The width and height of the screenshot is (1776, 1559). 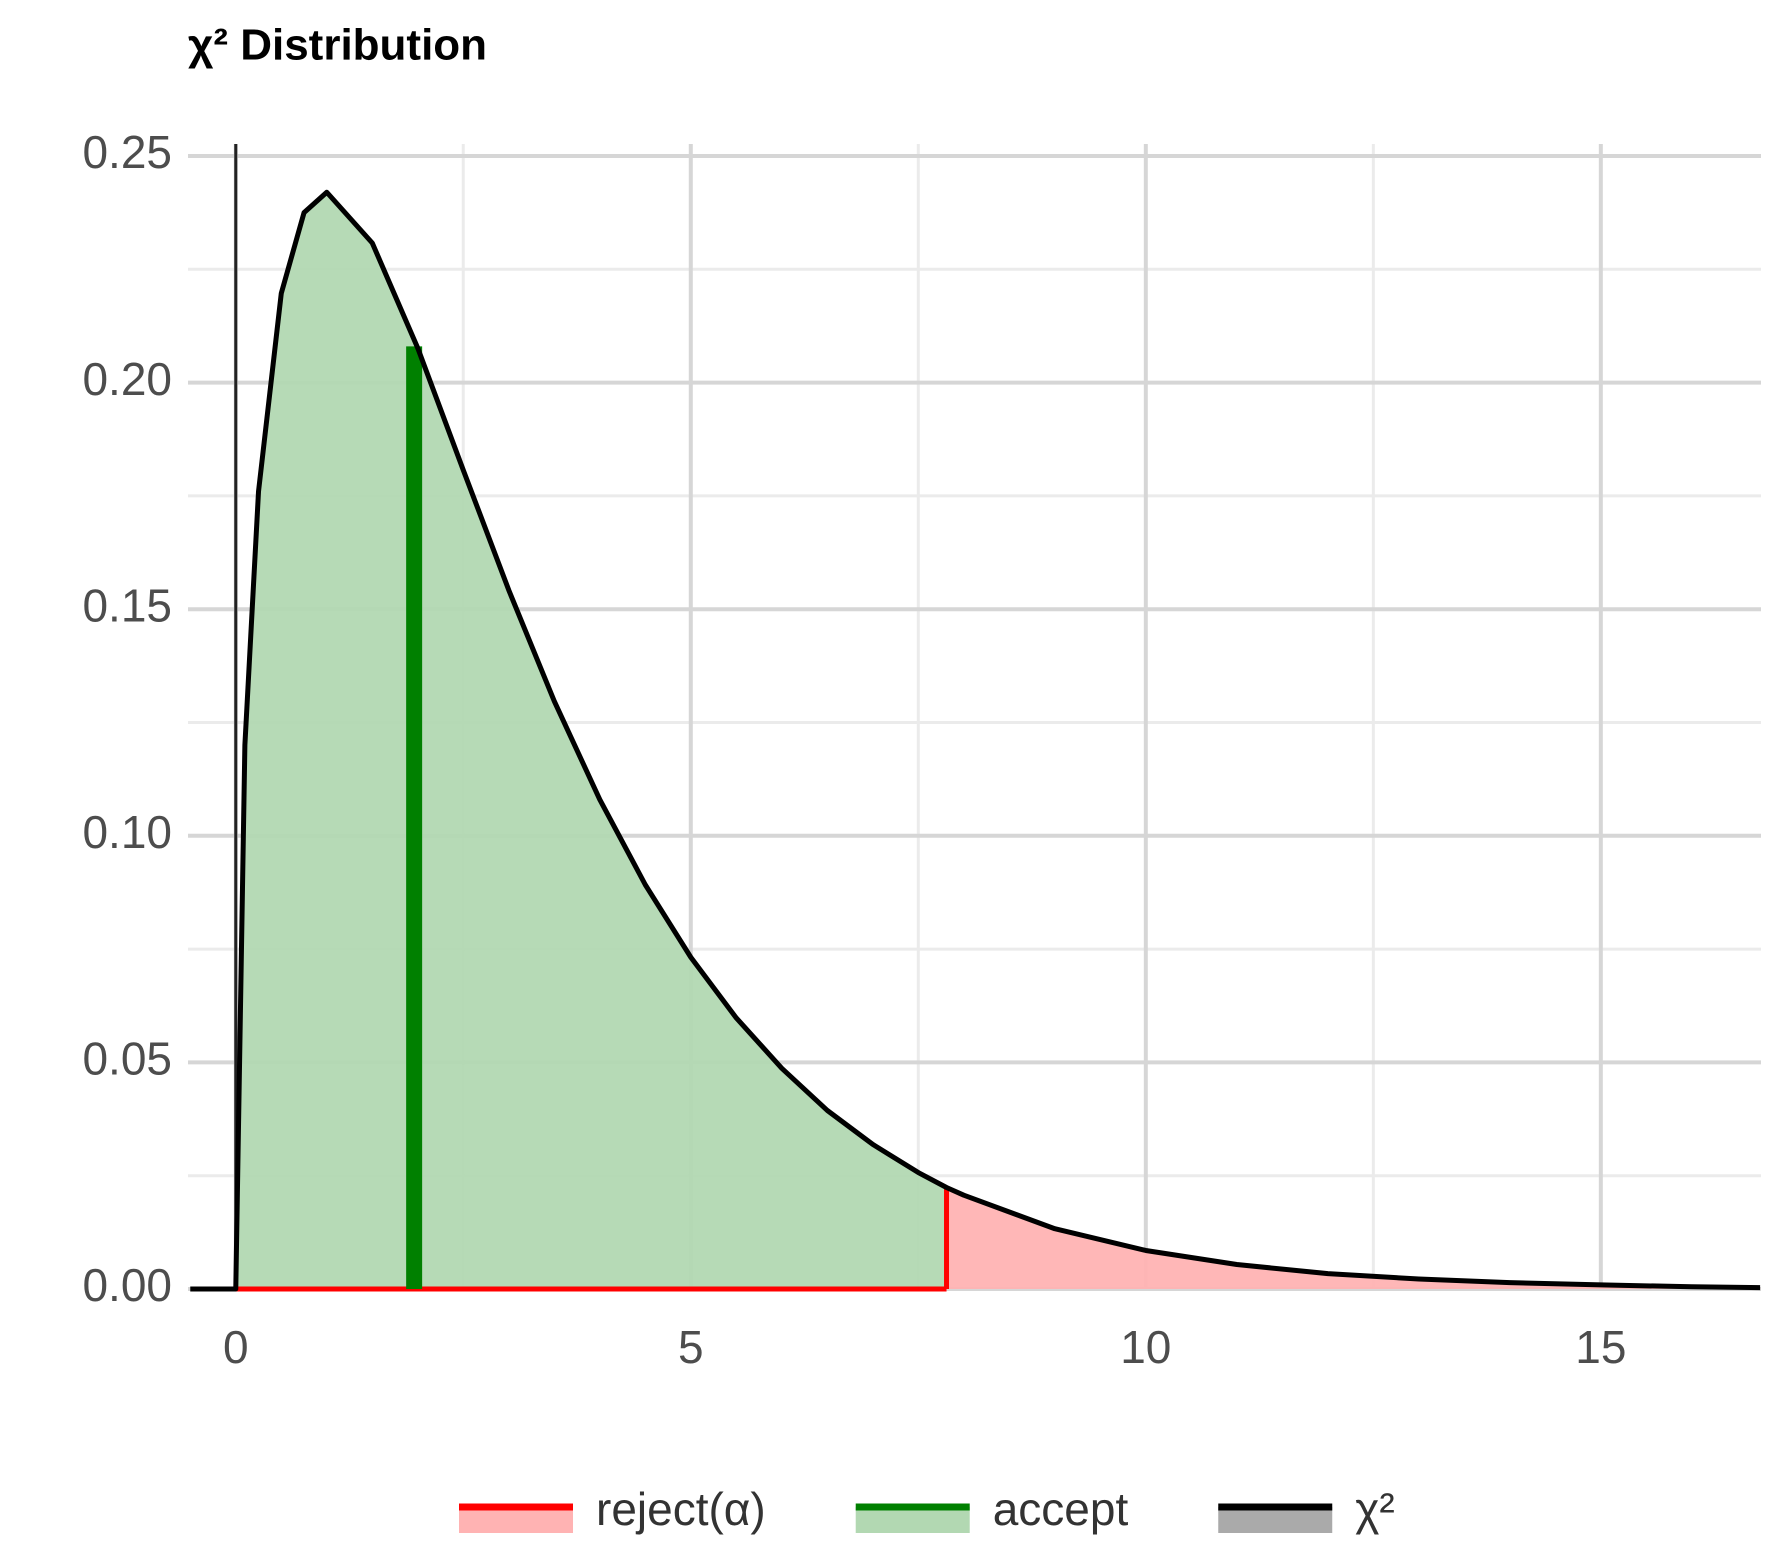 What do you see at coordinates (337, 45) in the screenshot?
I see `chart-title: χ² Distribution` at bounding box center [337, 45].